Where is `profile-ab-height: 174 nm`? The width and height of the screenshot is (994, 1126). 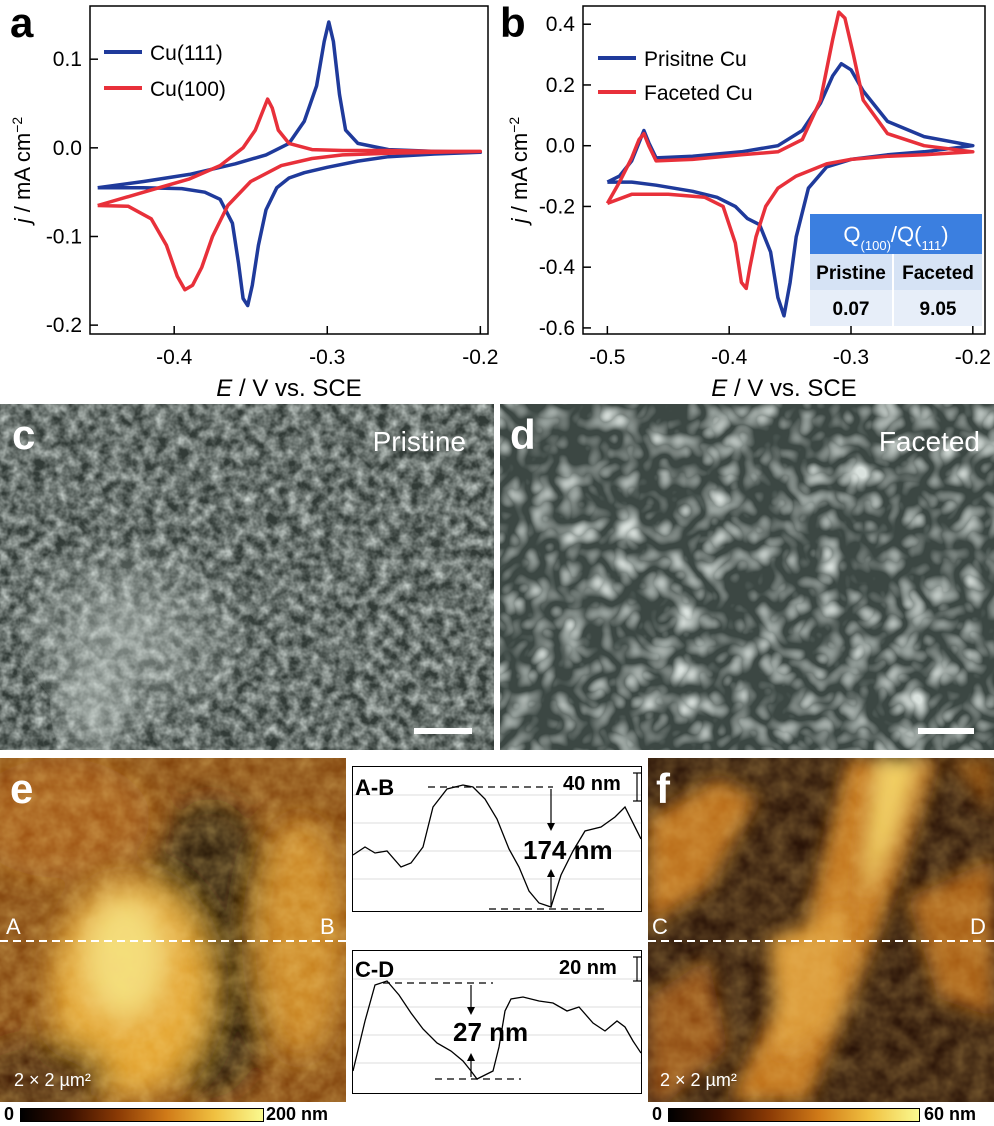
profile-ab-height: 174 nm is located at coordinates (568, 850).